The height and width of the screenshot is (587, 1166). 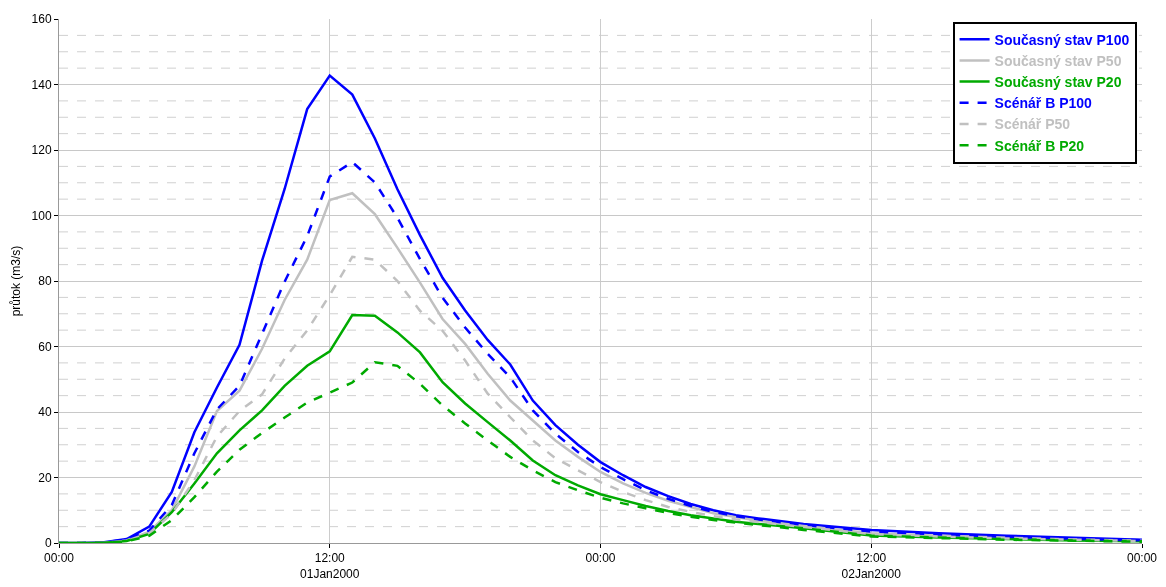 I want to click on y-axis-title: průtok (m3/s), so click(x=15, y=281).